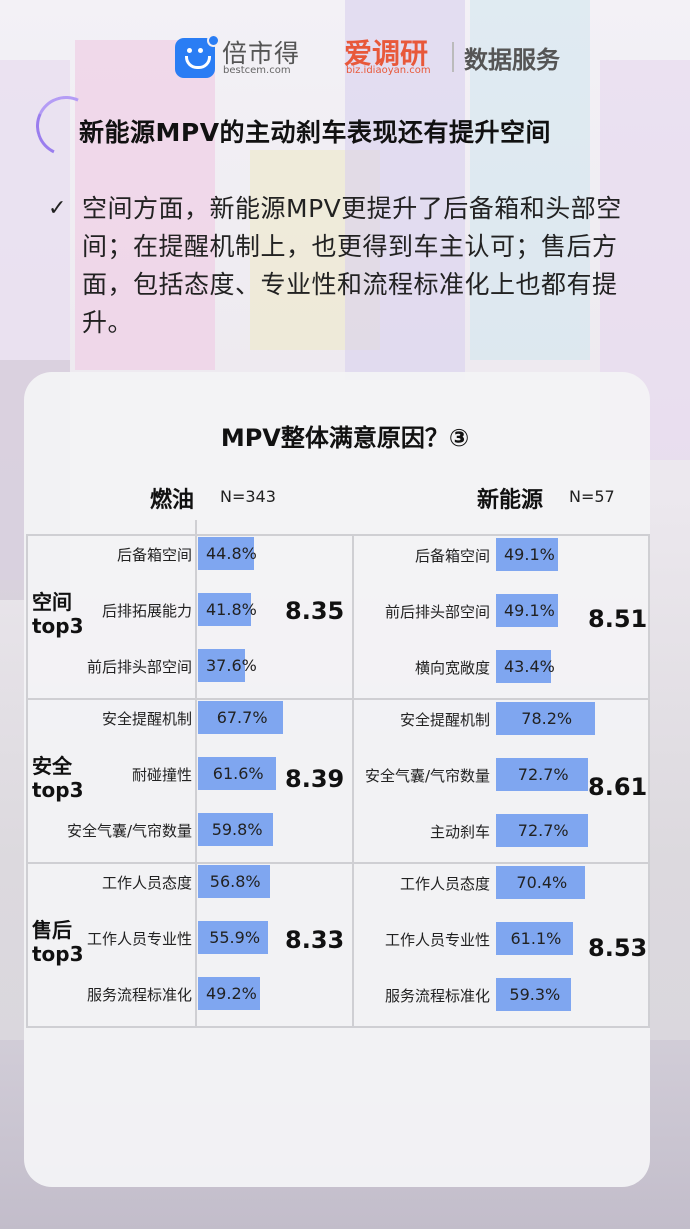  I want to click on bar-value: 56.8%, so click(235, 881).